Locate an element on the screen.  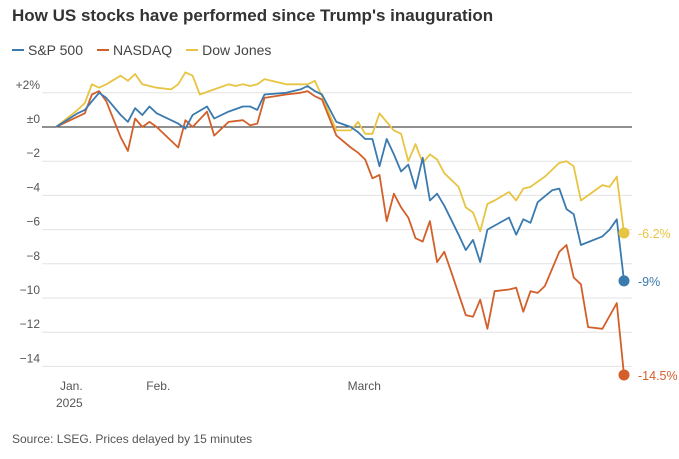
end-marker-dow-jones is located at coordinates (624, 233).